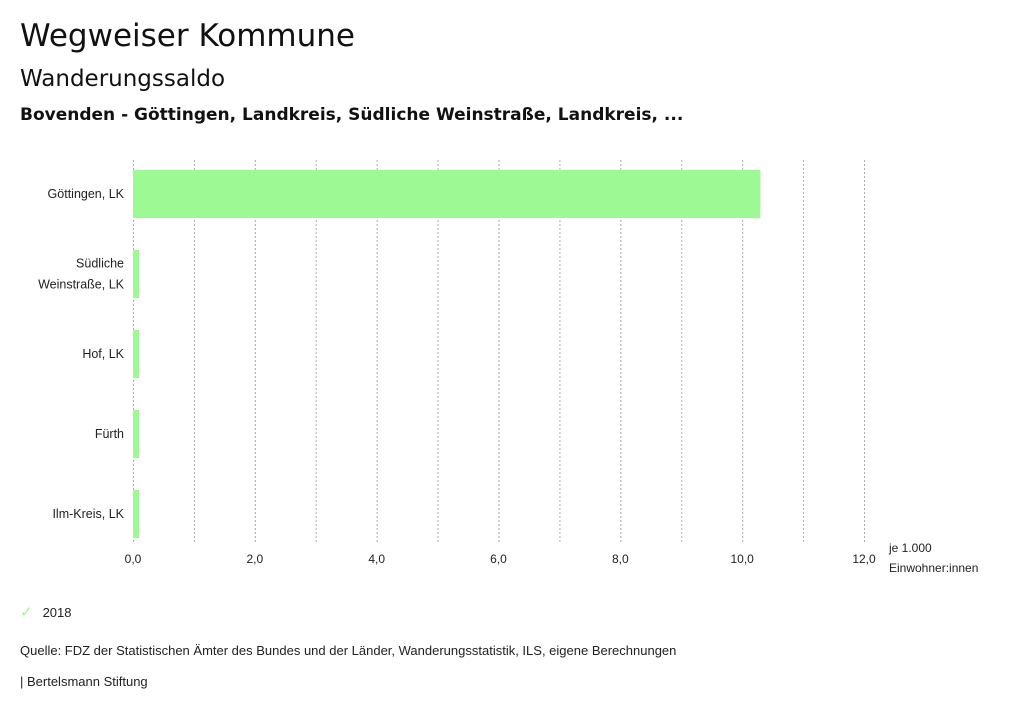 This screenshot has height=714, width=1024. Describe the element at coordinates (376, 559) in the screenshot. I see `x-tick-label: 4,0` at that location.